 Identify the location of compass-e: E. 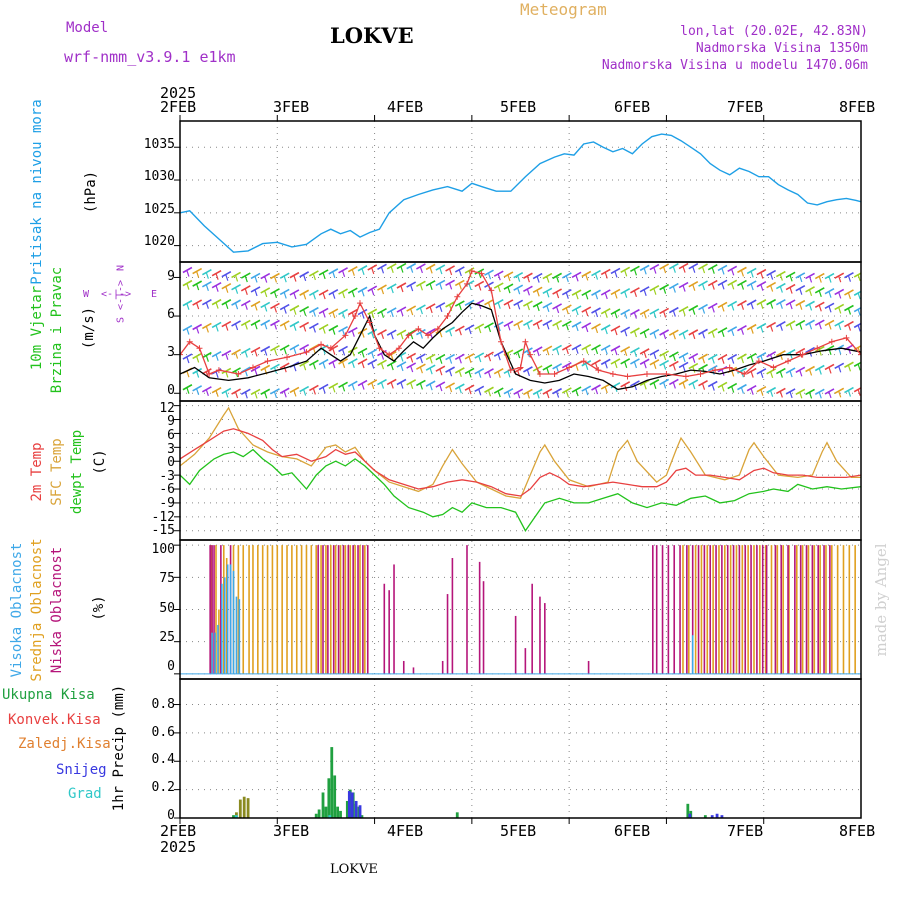
(154, 294).